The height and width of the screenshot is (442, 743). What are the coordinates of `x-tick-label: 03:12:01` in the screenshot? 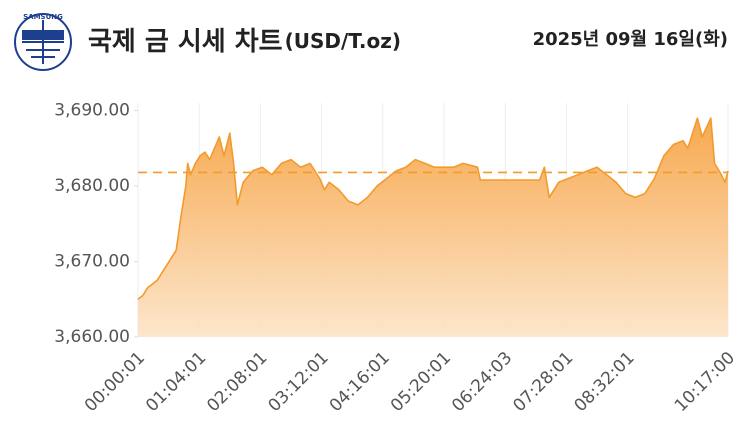 It's located at (299, 382).